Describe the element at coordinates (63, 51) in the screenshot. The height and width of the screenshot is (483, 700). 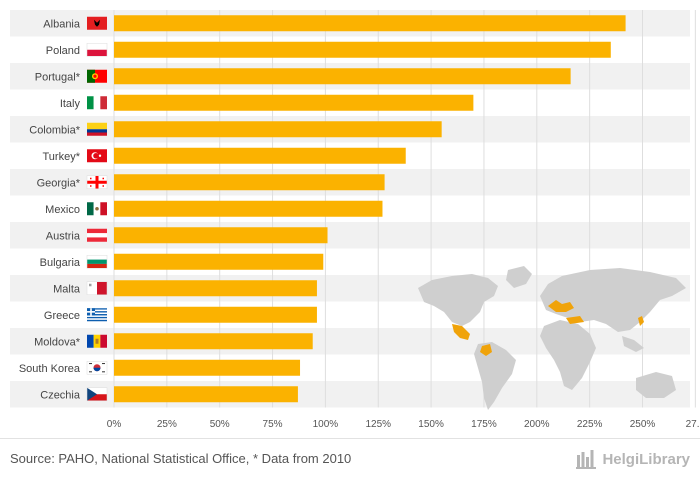
I see `category-label: Poland` at that location.